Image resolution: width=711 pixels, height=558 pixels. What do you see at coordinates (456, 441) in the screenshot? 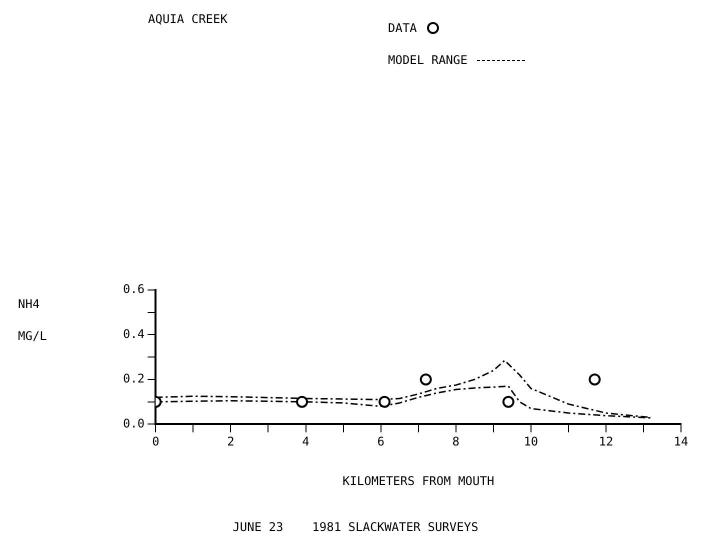
I see `x-tick-label: 8` at bounding box center [456, 441].